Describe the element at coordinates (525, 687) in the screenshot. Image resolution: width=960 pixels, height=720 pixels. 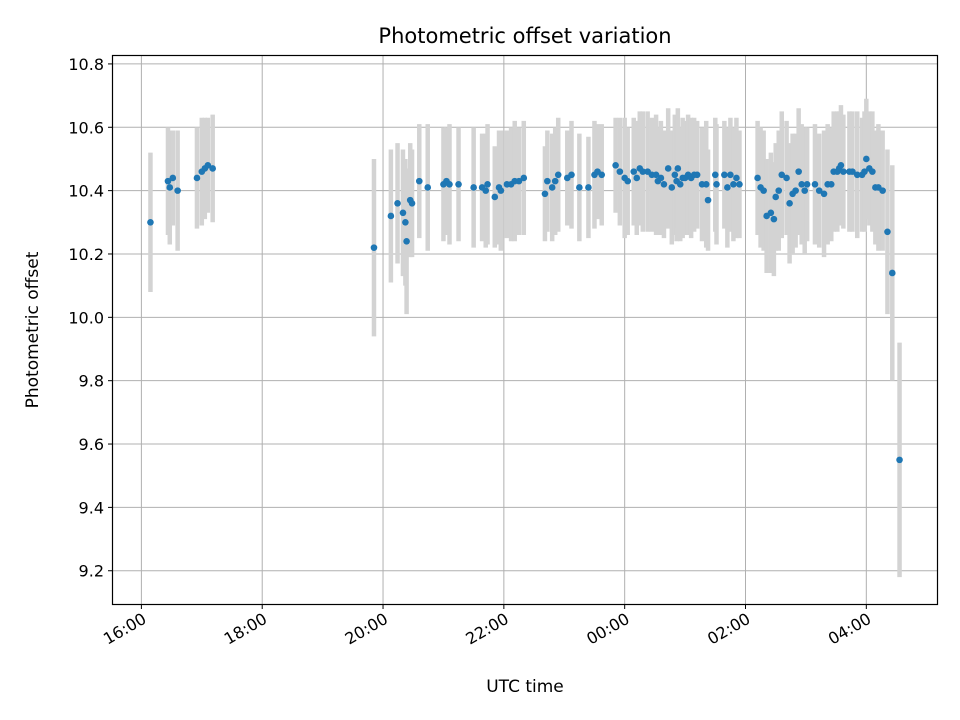
I see `x-axis-title: UTC time` at that location.